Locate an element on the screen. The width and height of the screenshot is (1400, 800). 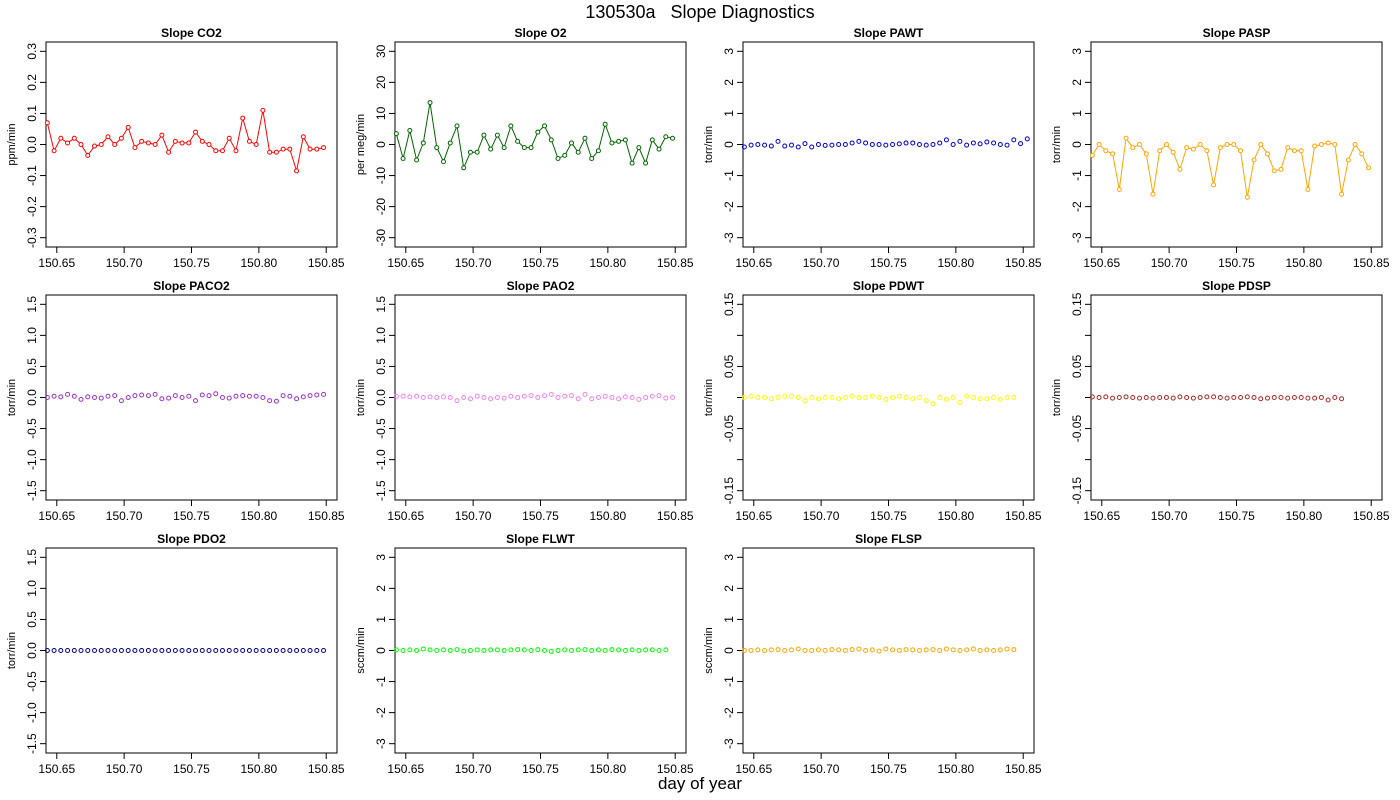
y-axis-label: torr/min is located at coordinates (361, 397).